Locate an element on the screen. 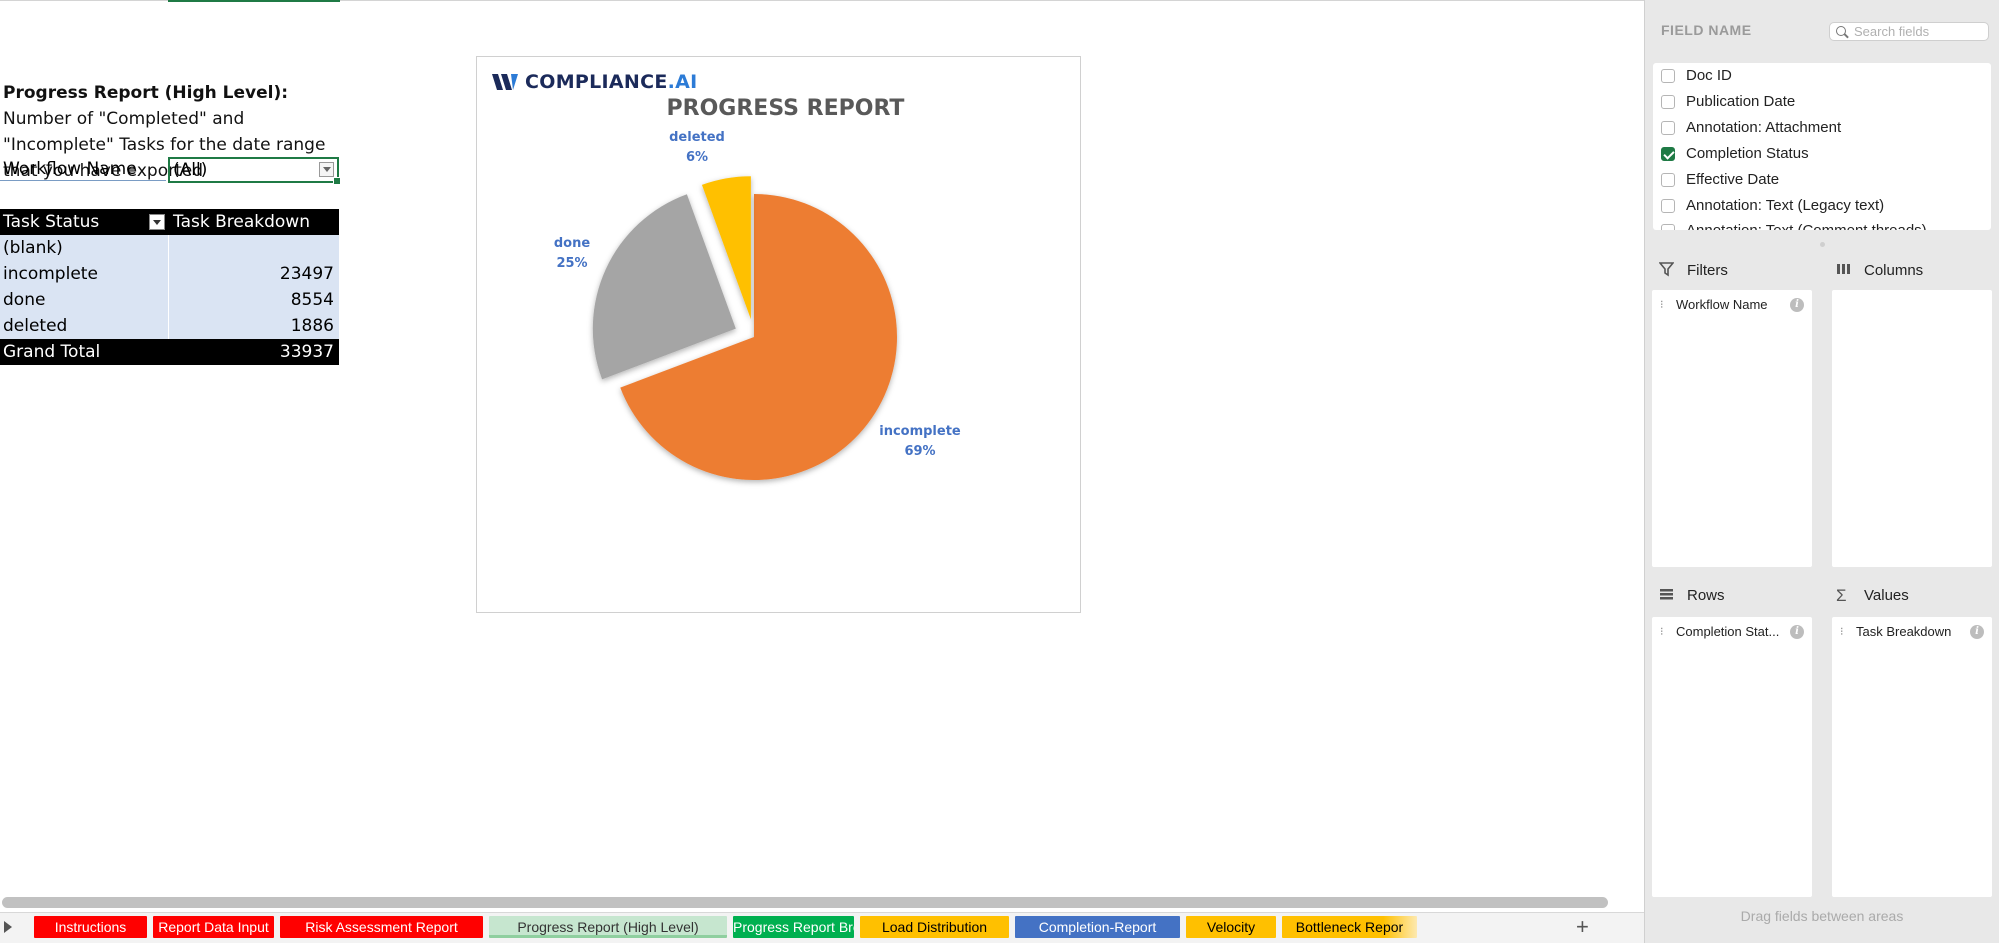  row-value: 8554 is located at coordinates (254, 300).